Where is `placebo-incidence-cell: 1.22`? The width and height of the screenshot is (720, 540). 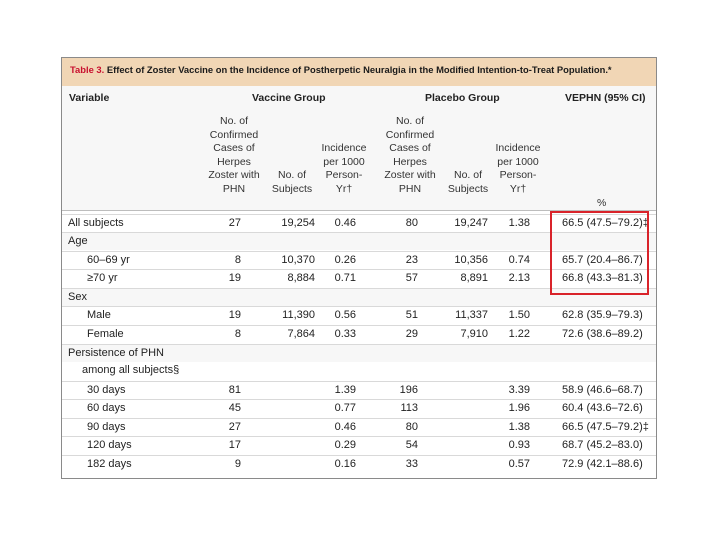
placebo-incidence-cell: 1.22 is located at coordinates (519, 334).